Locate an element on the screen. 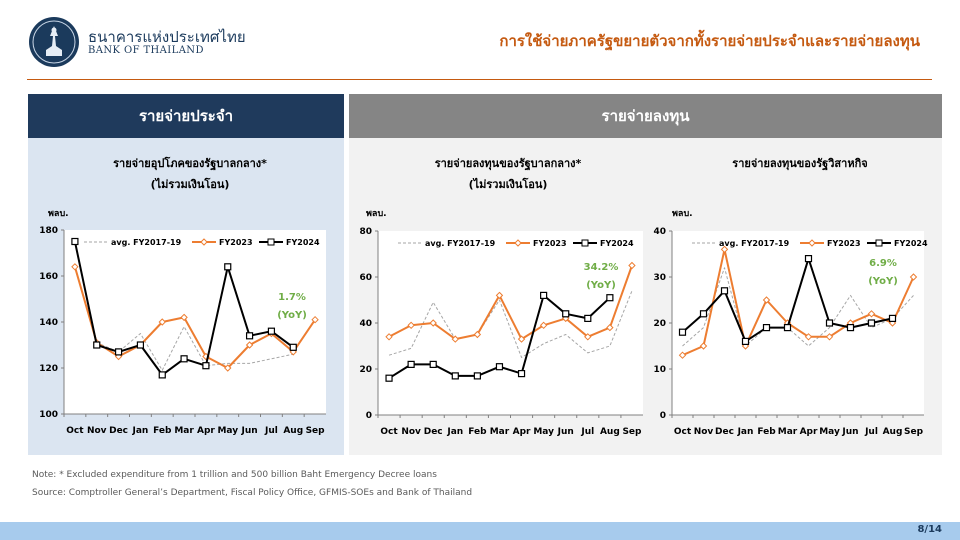 This screenshot has height=540, width=960. chart-1-y-tick-label: 140 is located at coordinates (48, 323).